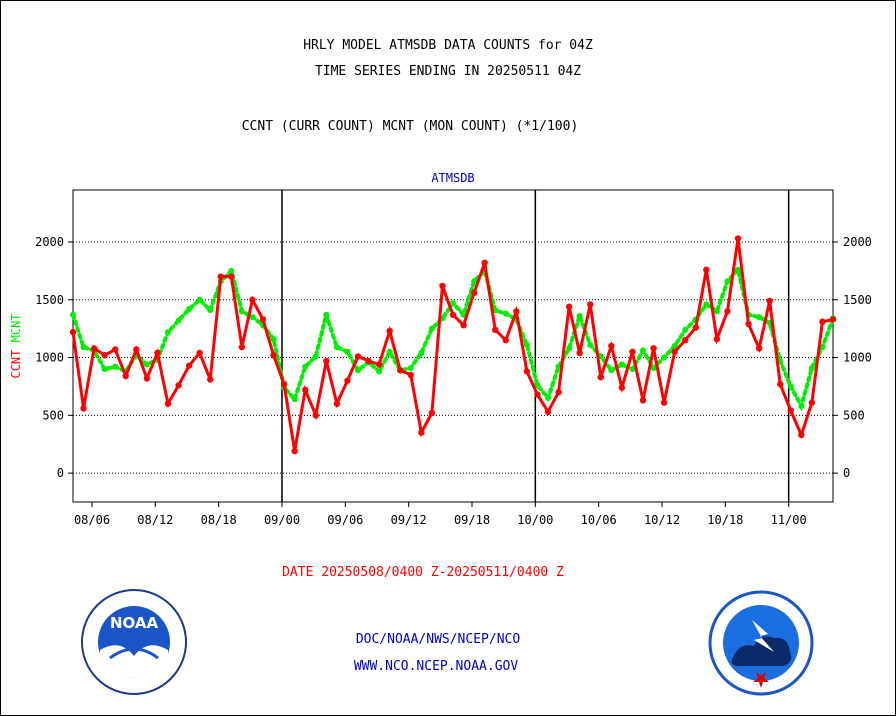 Image resolution: width=896 pixels, height=716 pixels. I want to click on plot-title: ATMSDB, so click(452, 178).